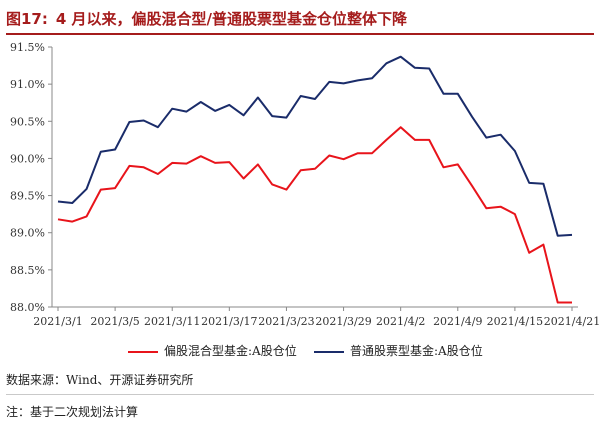 The width and height of the screenshot is (600, 423). I want to click on figure-label: 图17:, so click(27, 19).